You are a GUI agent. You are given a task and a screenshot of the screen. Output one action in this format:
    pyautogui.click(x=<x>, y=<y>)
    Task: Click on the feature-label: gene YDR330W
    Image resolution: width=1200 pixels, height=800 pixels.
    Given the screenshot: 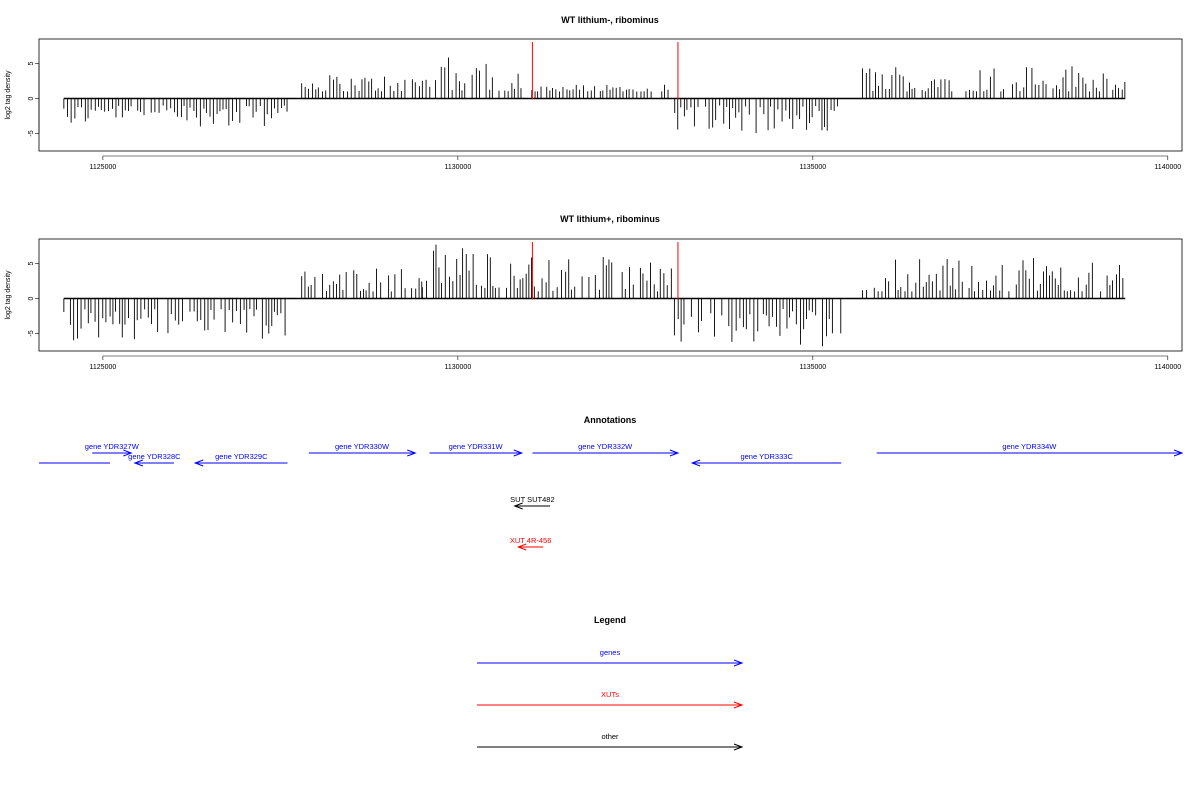 What is the action you would take?
    pyautogui.click(x=362, y=446)
    